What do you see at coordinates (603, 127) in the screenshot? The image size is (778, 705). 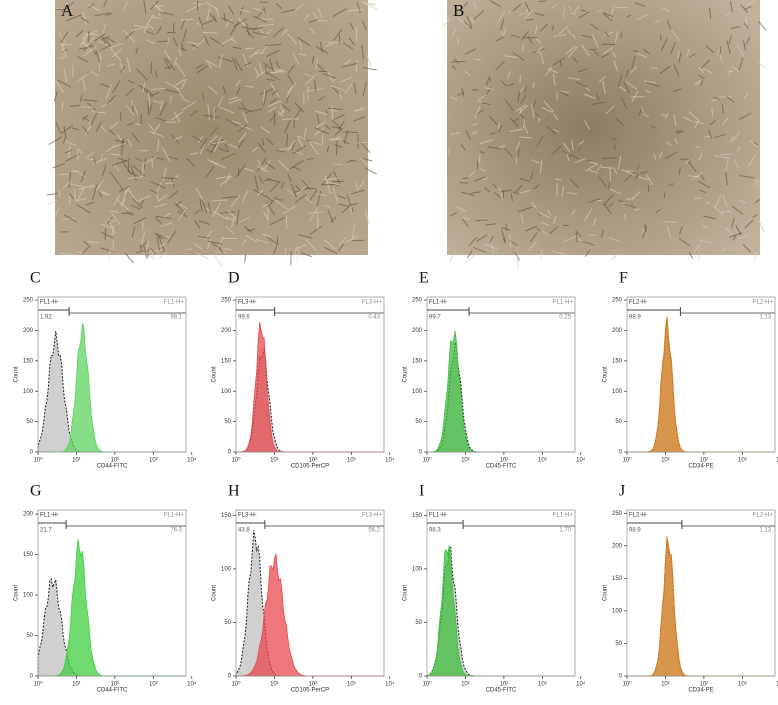 I see `micrograph` at bounding box center [603, 127].